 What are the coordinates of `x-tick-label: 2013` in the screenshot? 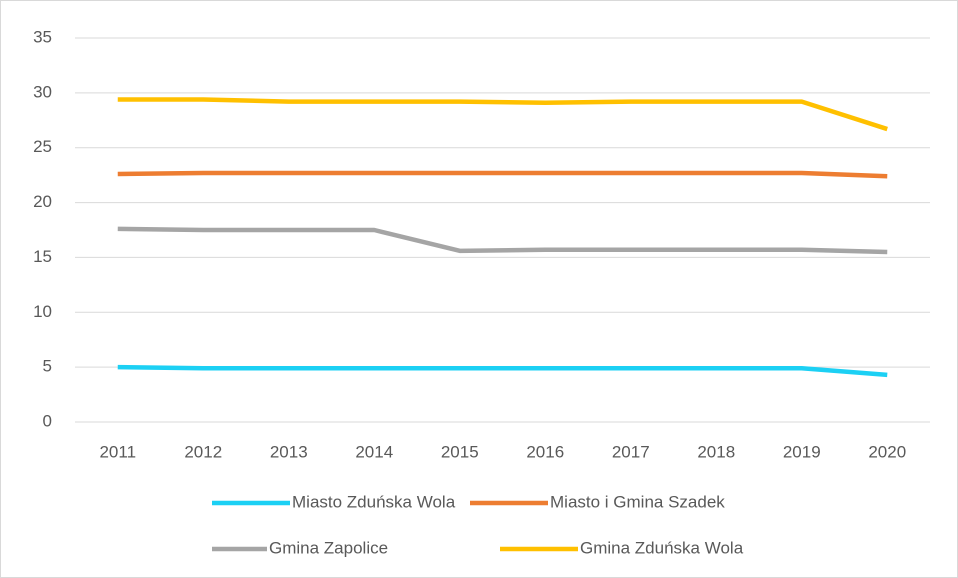 It's located at (289, 451).